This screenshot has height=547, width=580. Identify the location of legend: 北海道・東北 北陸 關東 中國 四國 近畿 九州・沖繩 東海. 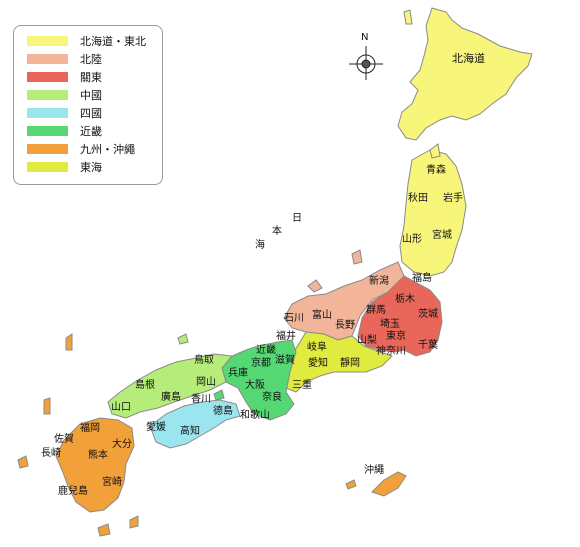
(88, 105).